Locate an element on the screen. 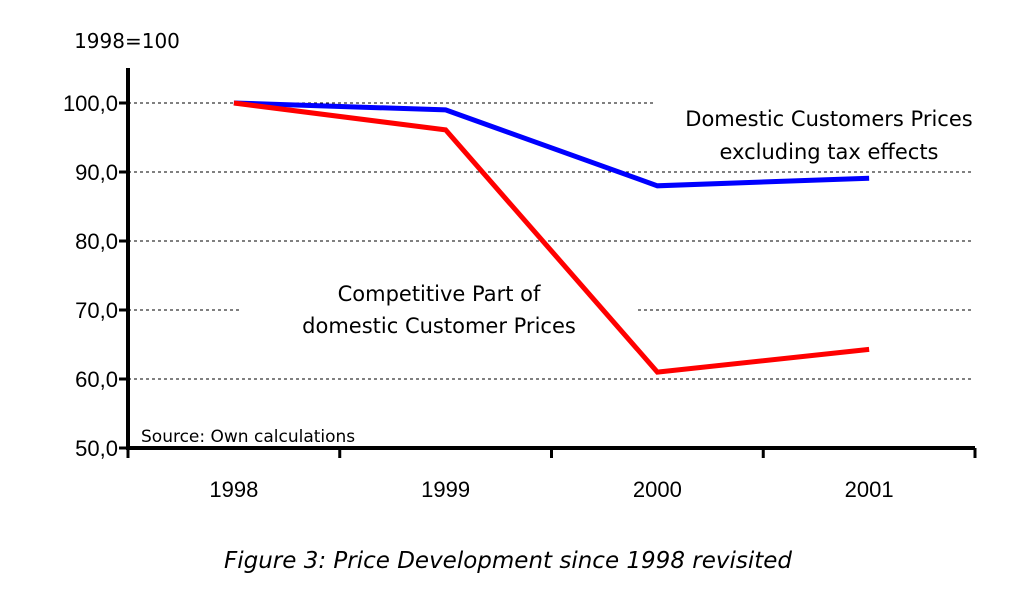 The width and height of the screenshot is (1028, 598). label-background-blue is located at coordinates (828, 130).